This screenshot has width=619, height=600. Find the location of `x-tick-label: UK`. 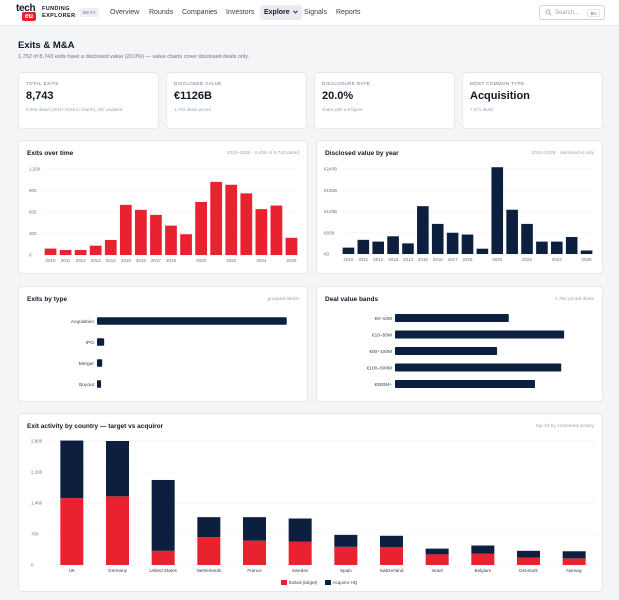

x-tick-label: UK is located at coordinates (72, 570).